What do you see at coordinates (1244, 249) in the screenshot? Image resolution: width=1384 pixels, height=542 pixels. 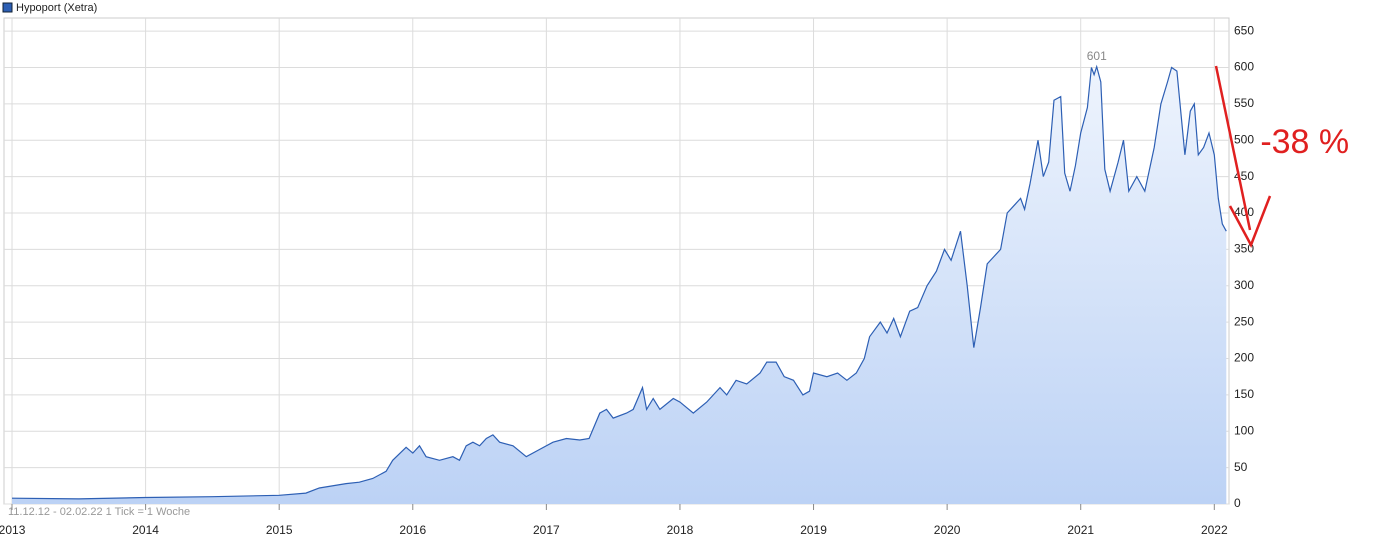 I see `y-tick-label: 350` at bounding box center [1244, 249].